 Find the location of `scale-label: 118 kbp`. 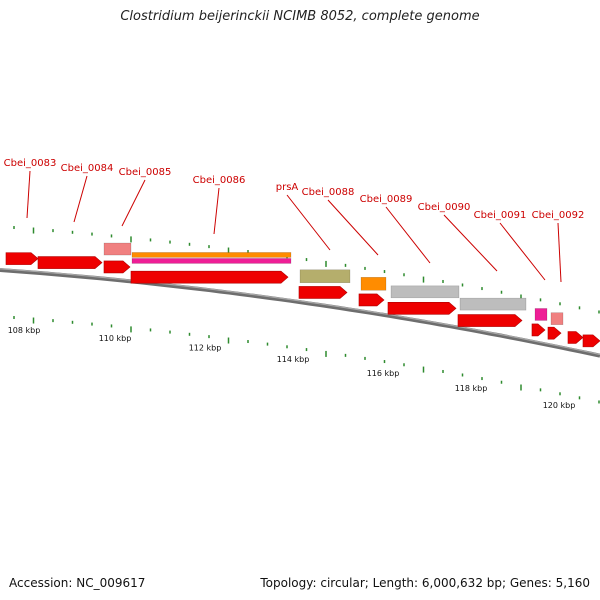

scale-label: 118 kbp is located at coordinates (471, 388).